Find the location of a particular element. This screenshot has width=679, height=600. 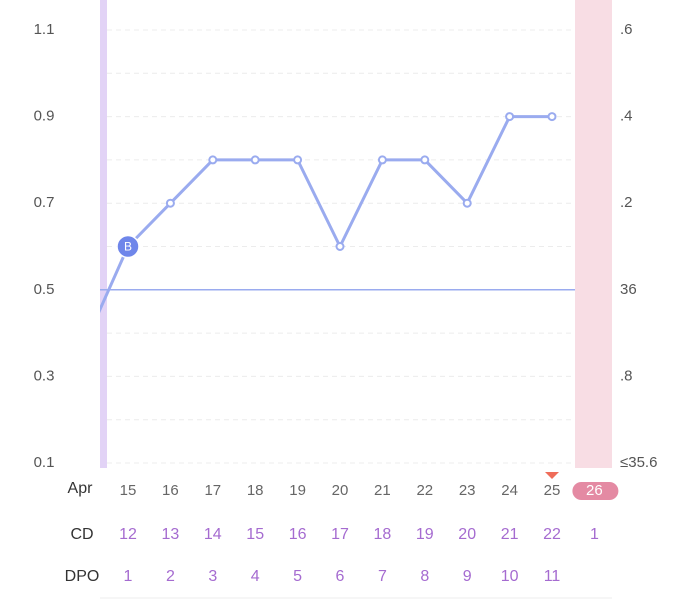

row-value: 2 is located at coordinates (170, 576).